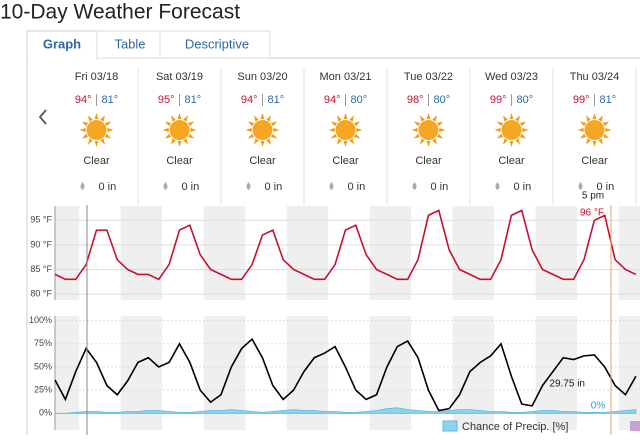 The image size is (640, 440). I want to click on day-date: Tue 03/22, so click(428, 77).